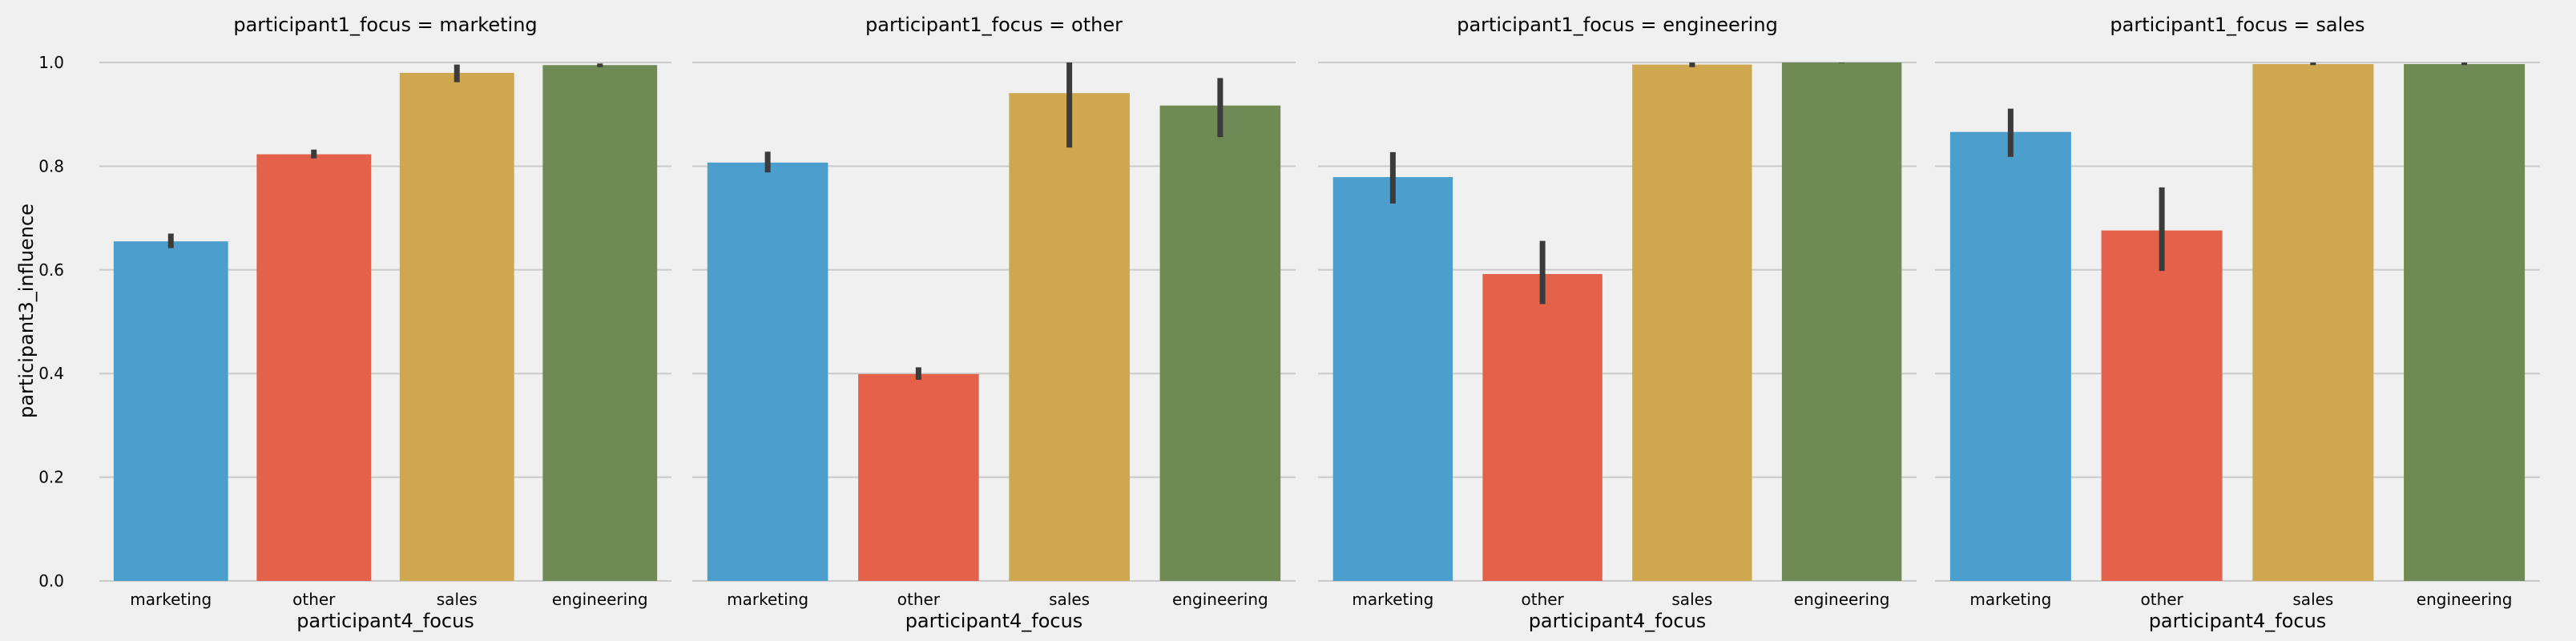 The height and width of the screenshot is (641, 2576). I want to click on y-axis: 0.0 0.2 0.4 0.6 0.8 1.0, so click(51, 322).